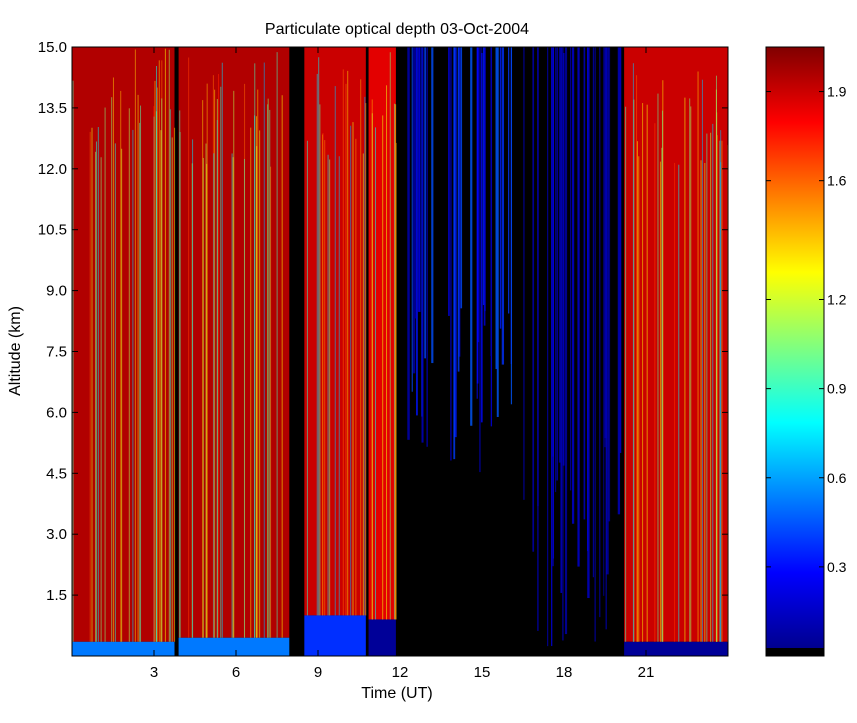 This screenshot has width=857, height=723. I want to click on y-tick-label: 12.0, so click(52, 169).